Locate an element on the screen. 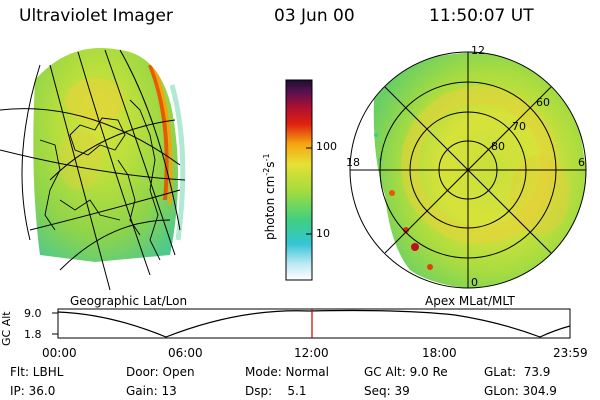 Image resolution: width=600 pixels, height=400 pixels. colorbar is located at coordinates (299, 180).